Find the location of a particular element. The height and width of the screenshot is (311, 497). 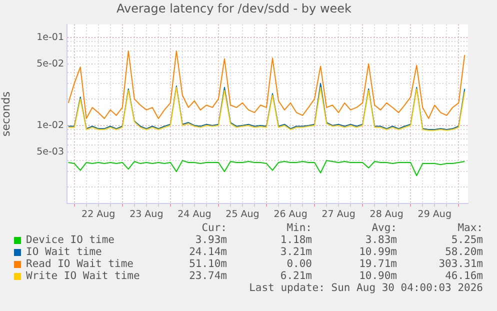

text: 19.71m is located at coordinates (378, 264).